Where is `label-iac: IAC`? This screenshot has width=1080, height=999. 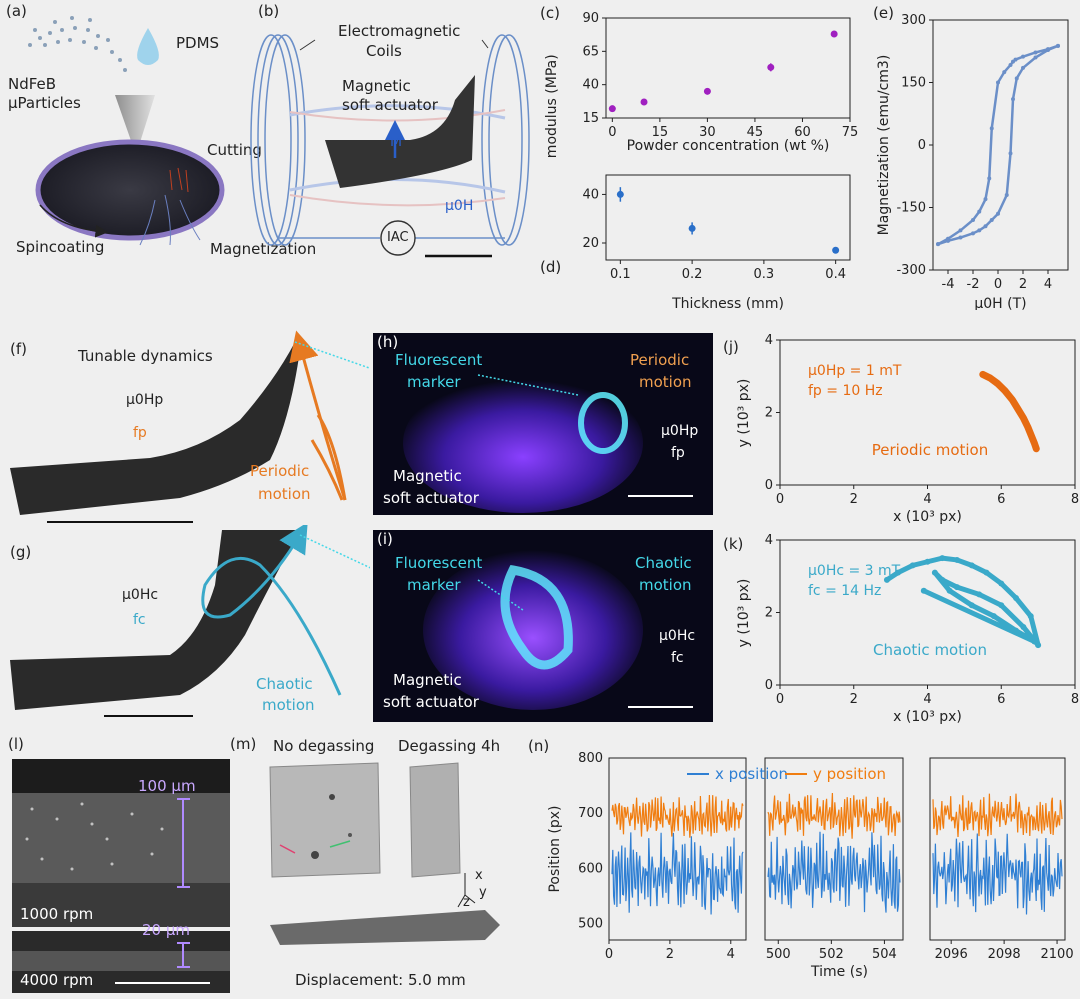 label-iac: IAC is located at coordinates (398, 237).